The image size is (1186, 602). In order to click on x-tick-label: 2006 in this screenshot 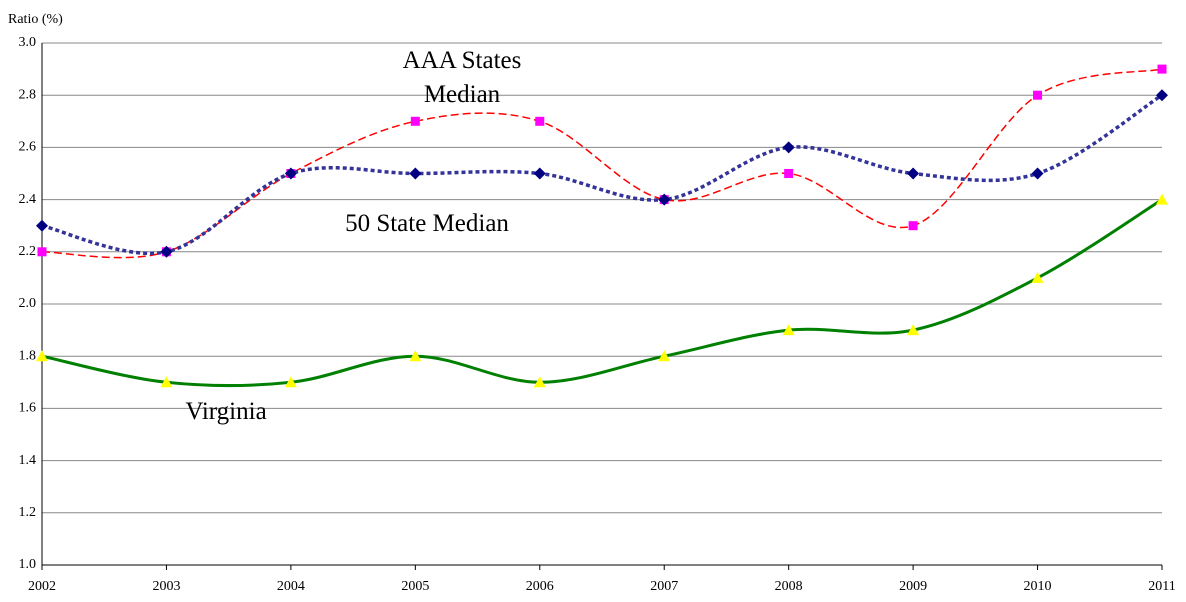, I will do `click(540, 586)`.